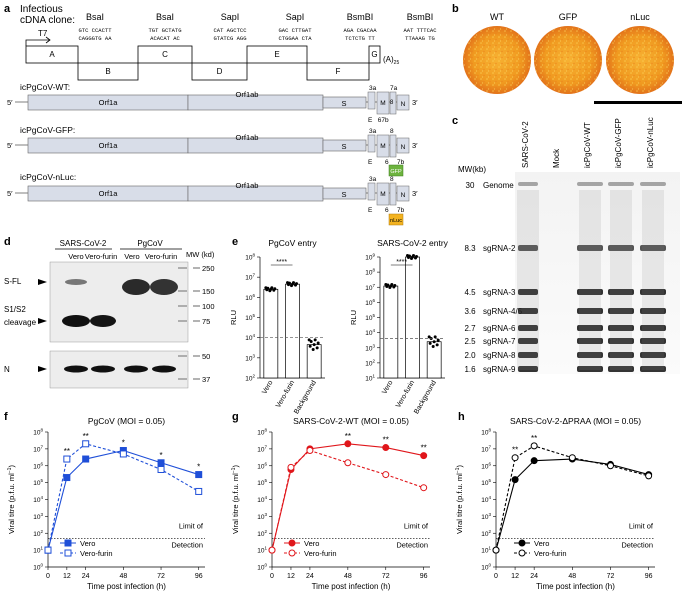  I want to click on entry-ytick-0-2: 10², so click(250, 378).